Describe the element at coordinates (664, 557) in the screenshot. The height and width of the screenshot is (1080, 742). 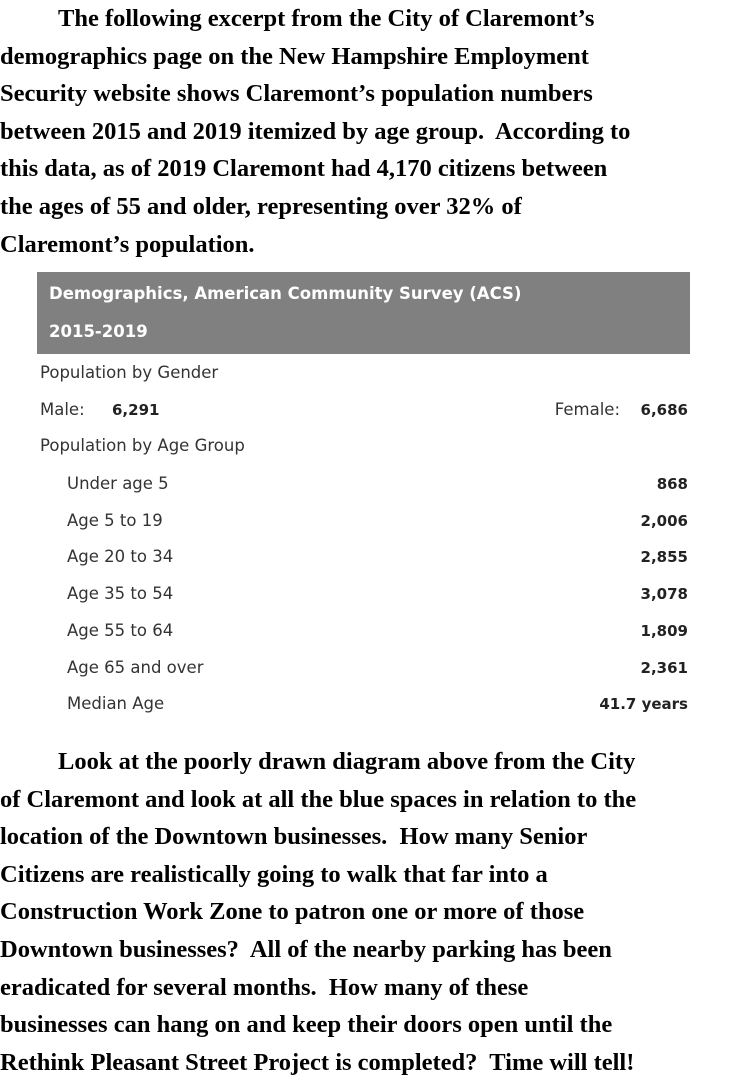
I see `age-value: 2,855` at that location.